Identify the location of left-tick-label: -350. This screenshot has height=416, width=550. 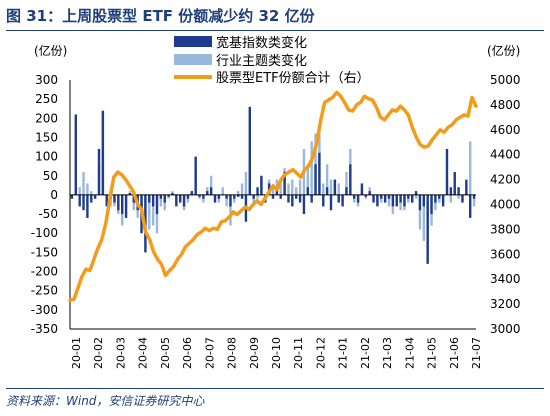
(44, 329).